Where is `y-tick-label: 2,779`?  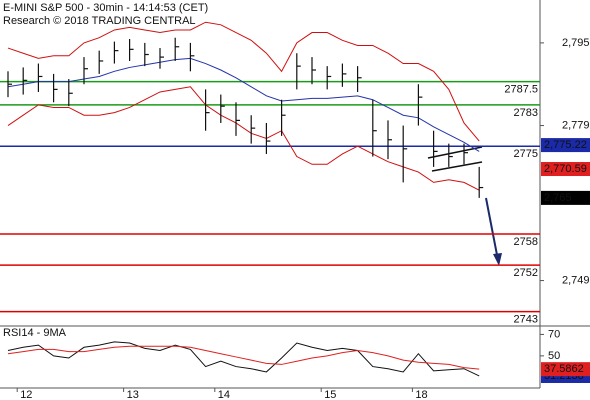 y-tick-label: 2,779 is located at coordinates (576, 125).